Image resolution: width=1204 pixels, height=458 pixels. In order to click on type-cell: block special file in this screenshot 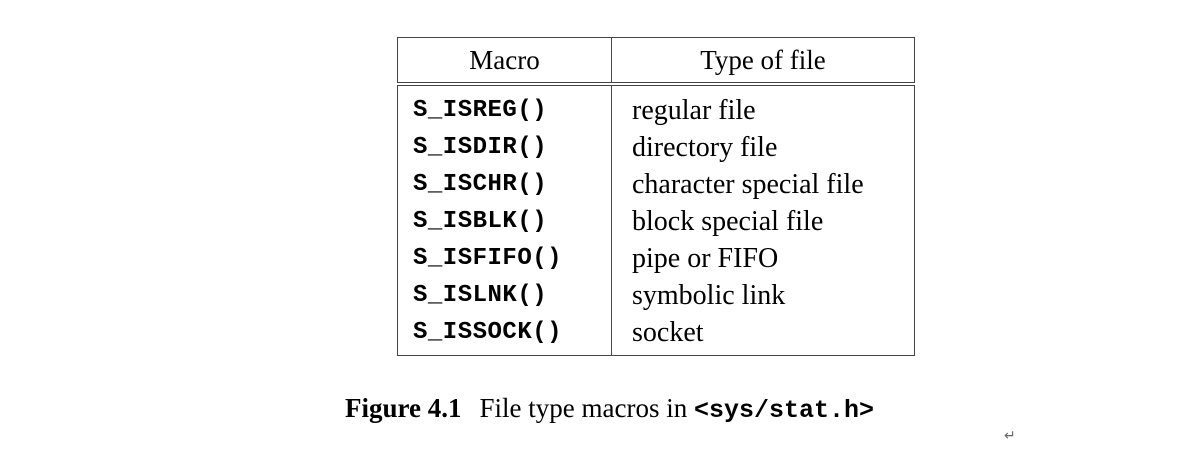, I will do `click(728, 221)`.